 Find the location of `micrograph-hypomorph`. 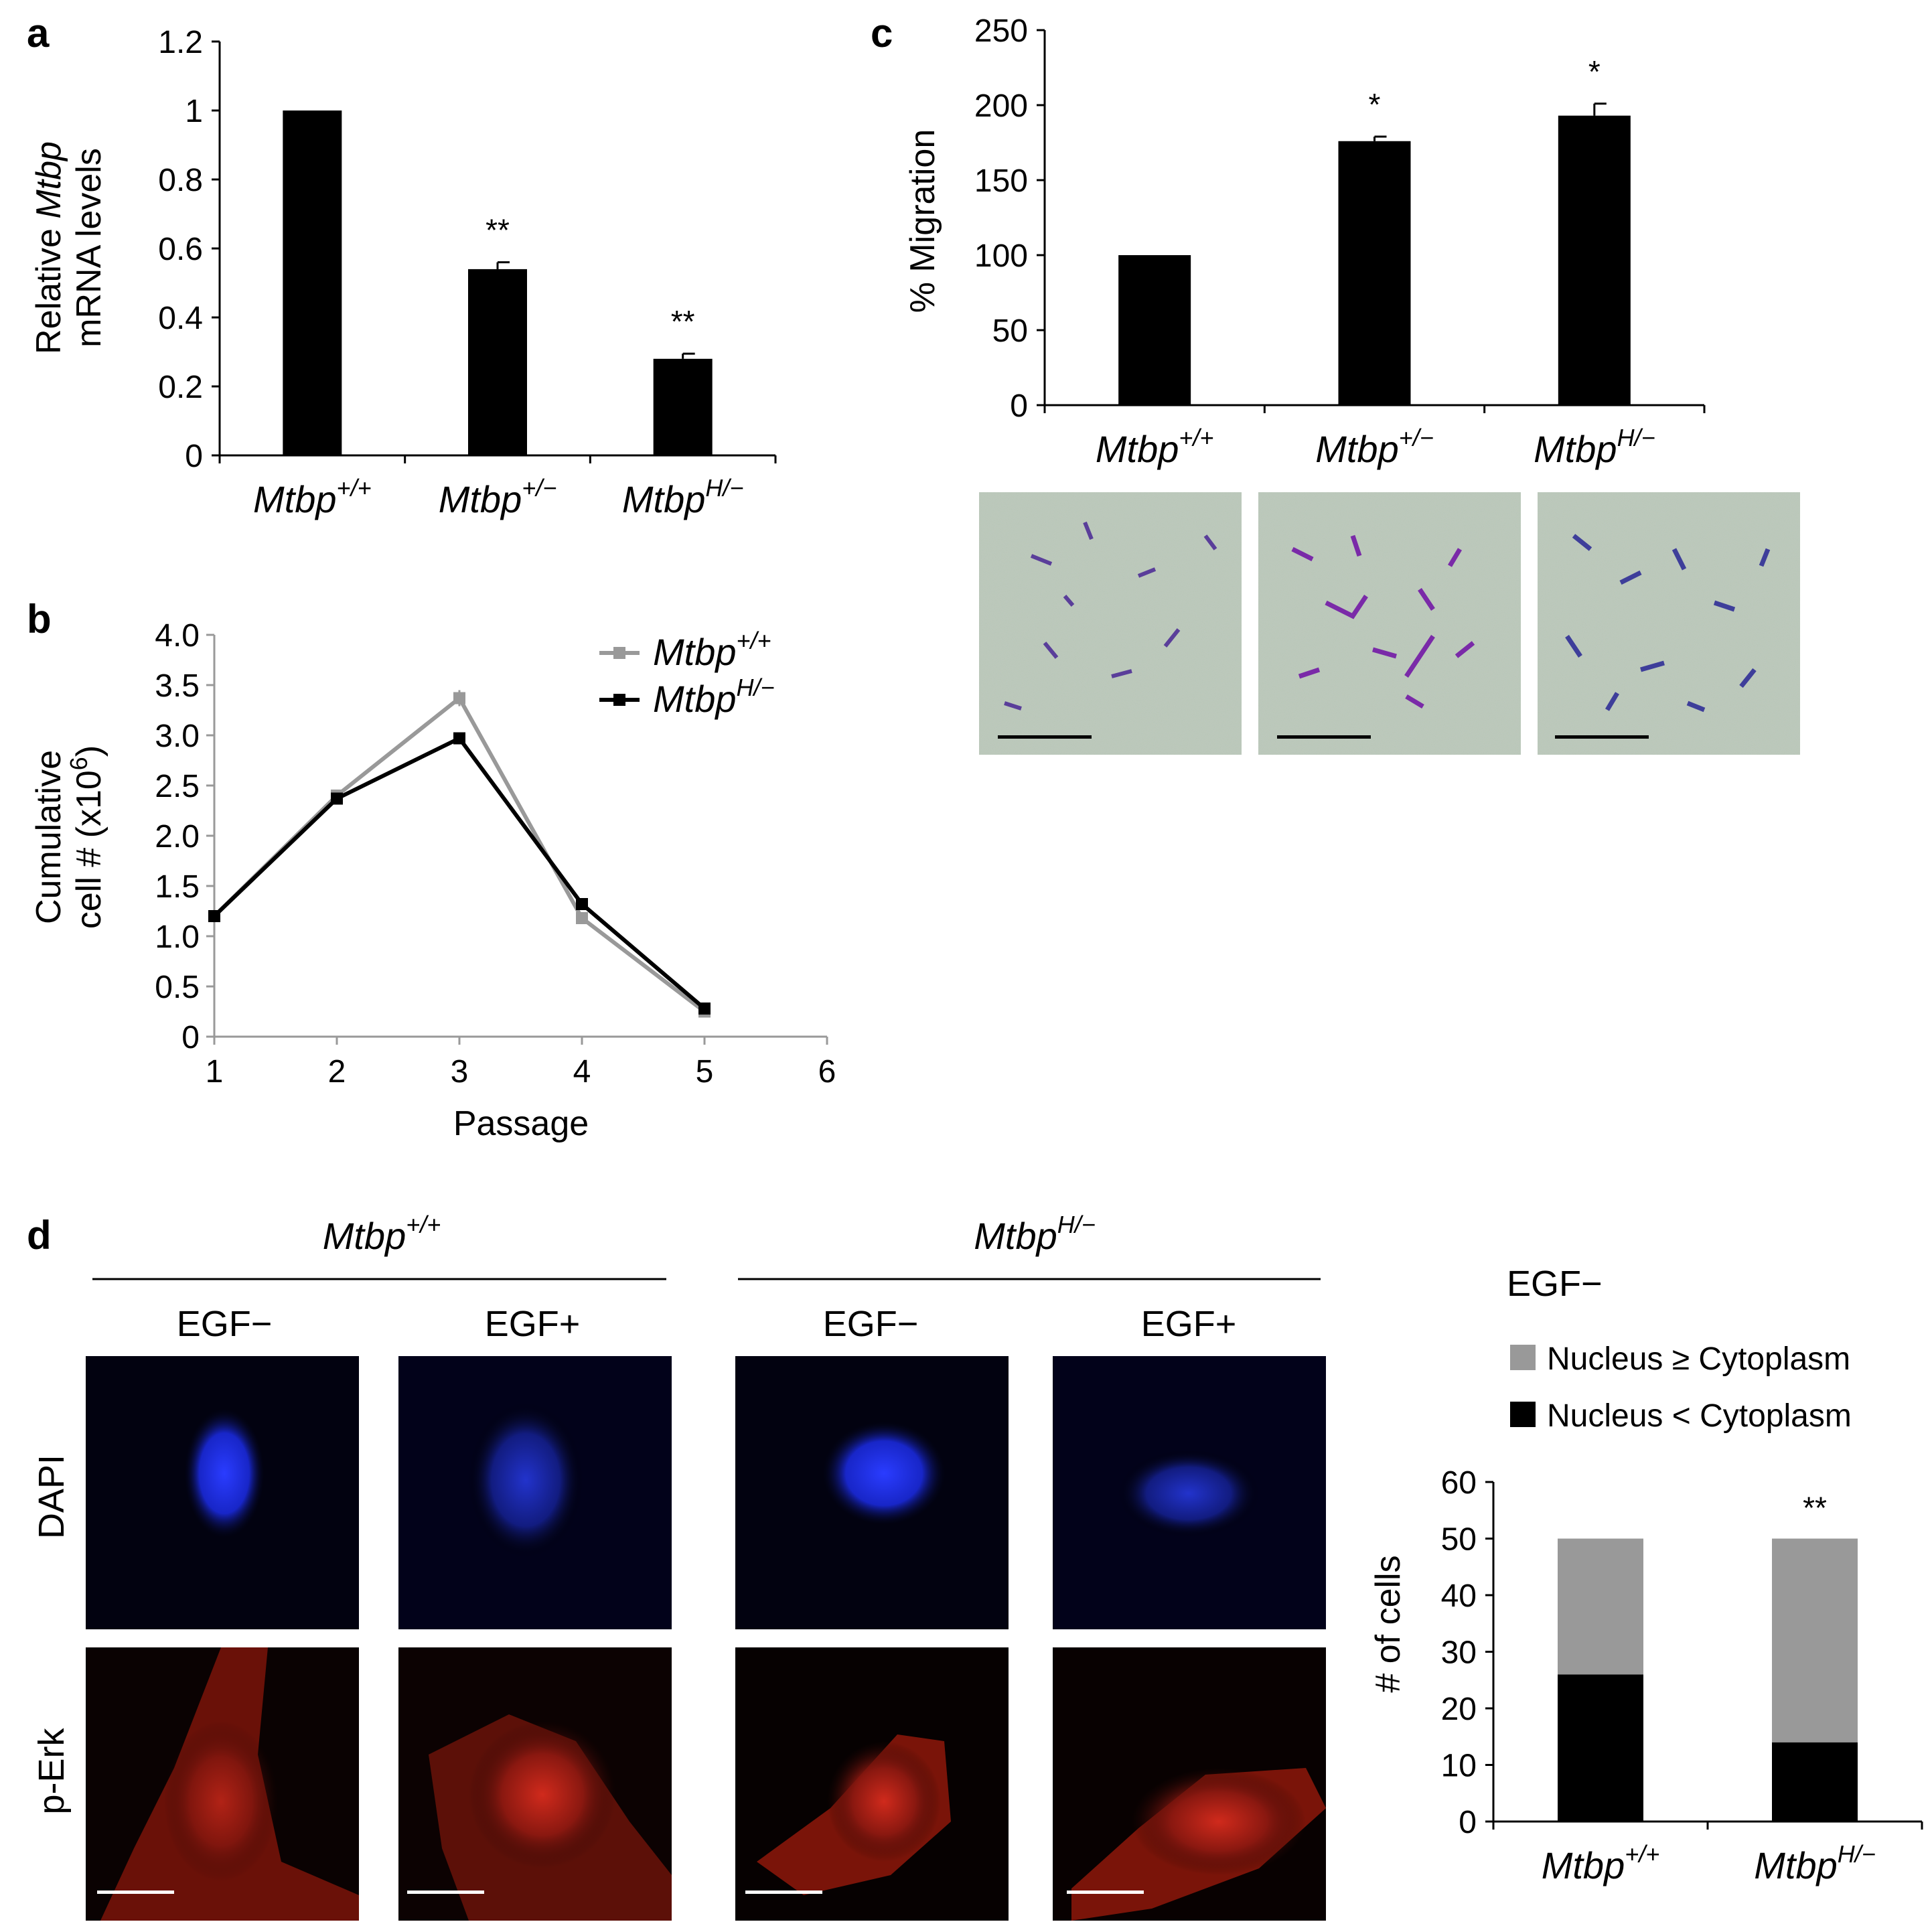

micrograph-hypomorph is located at coordinates (1669, 623).